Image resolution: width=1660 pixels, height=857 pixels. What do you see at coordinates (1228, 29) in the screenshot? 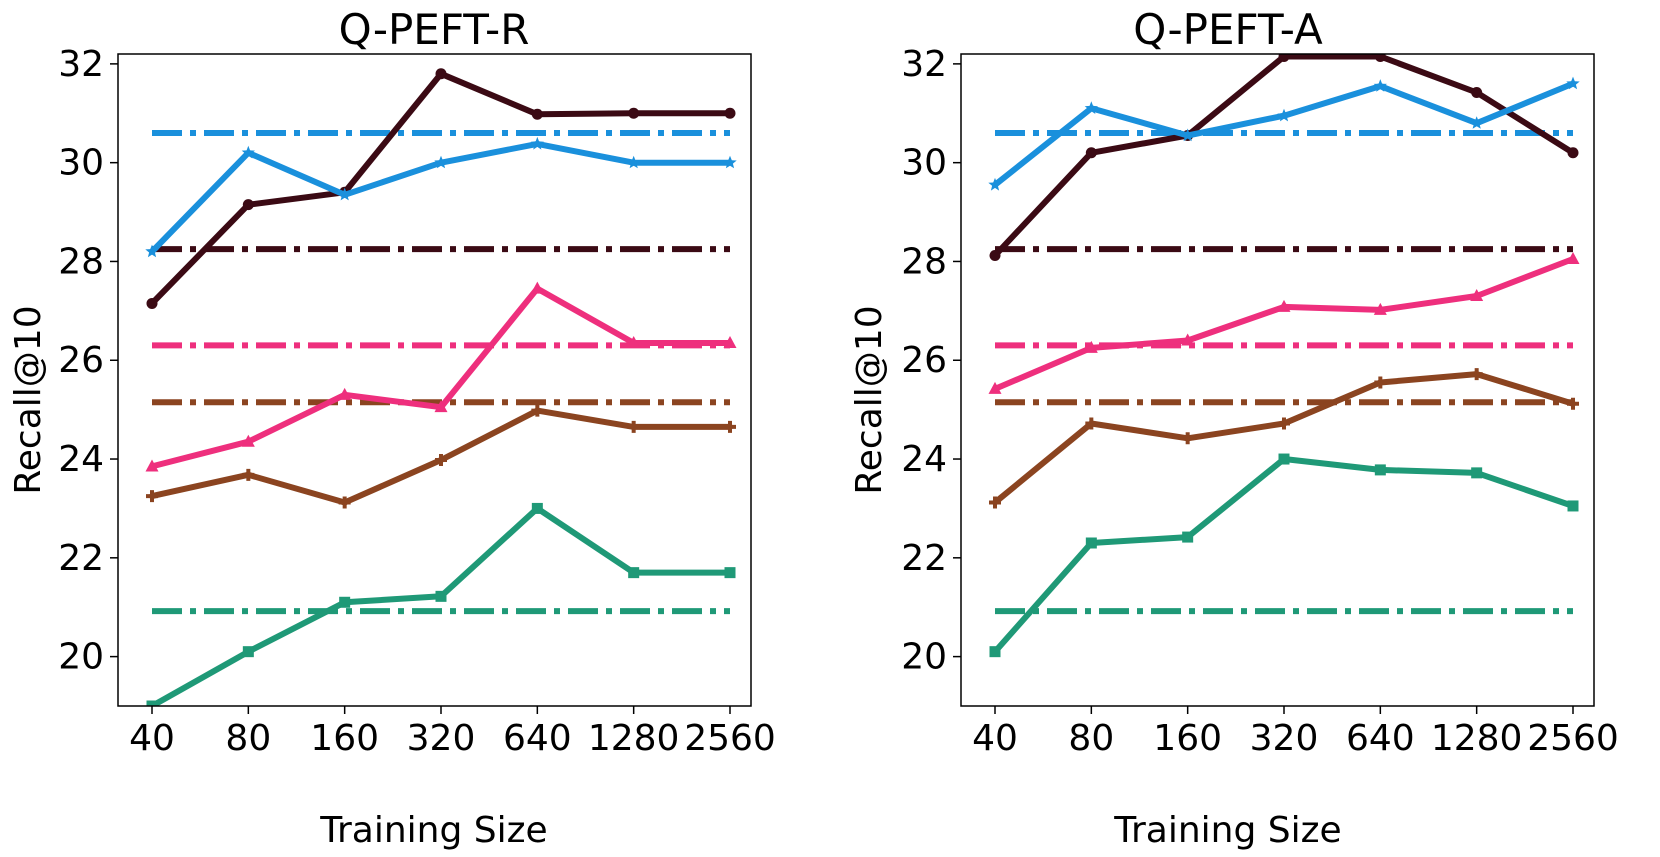
I see `chart-title: Q-PEFT-A` at bounding box center [1228, 29].